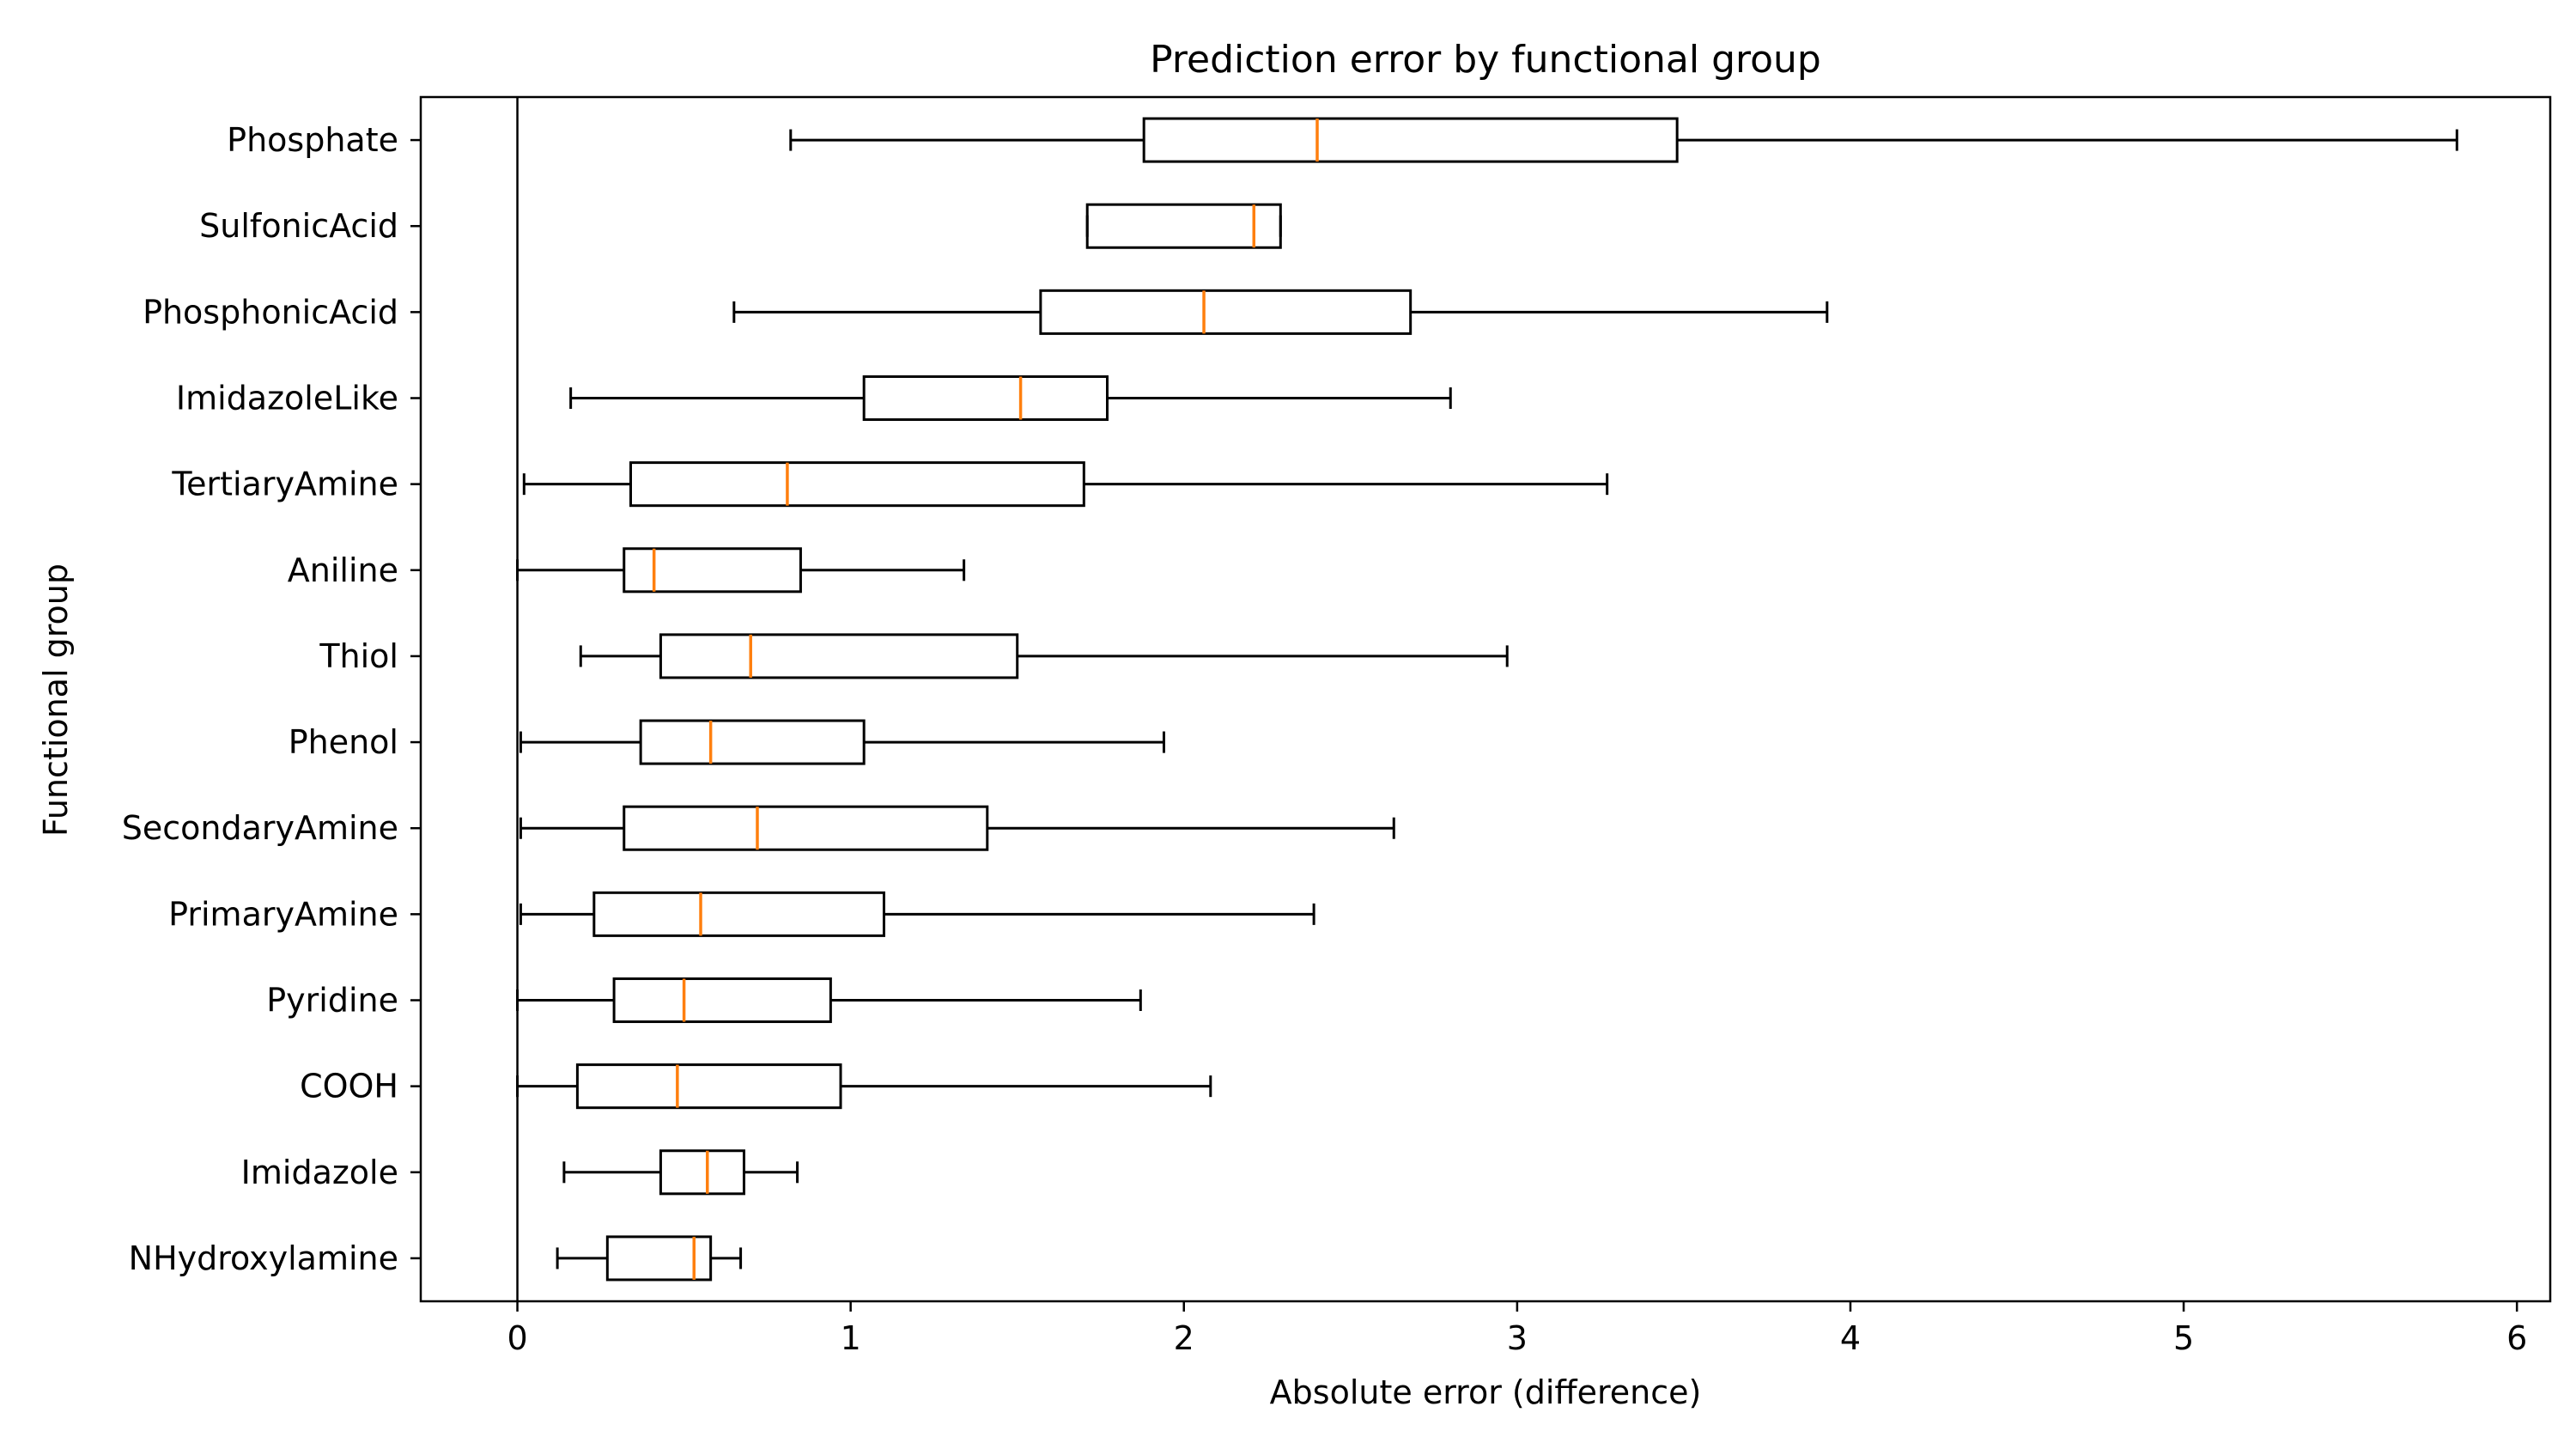 The image size is (2576, 1443). Describe the element at coordinates (857, 484) in the screenshot. I see `box-tertiaryamine` at that location.